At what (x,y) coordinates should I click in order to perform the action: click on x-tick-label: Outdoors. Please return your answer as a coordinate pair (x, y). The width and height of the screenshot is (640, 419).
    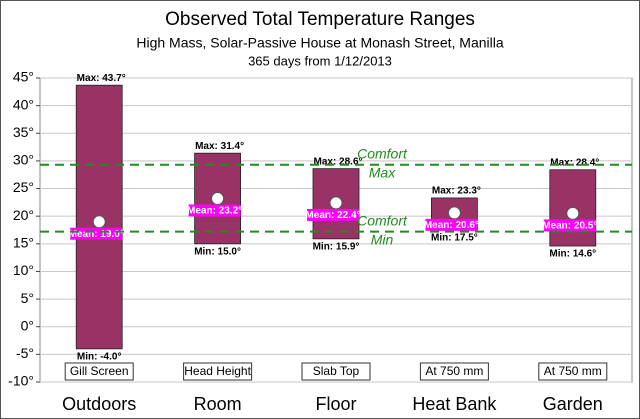
    Looking at the image, I should click on (99, 404).